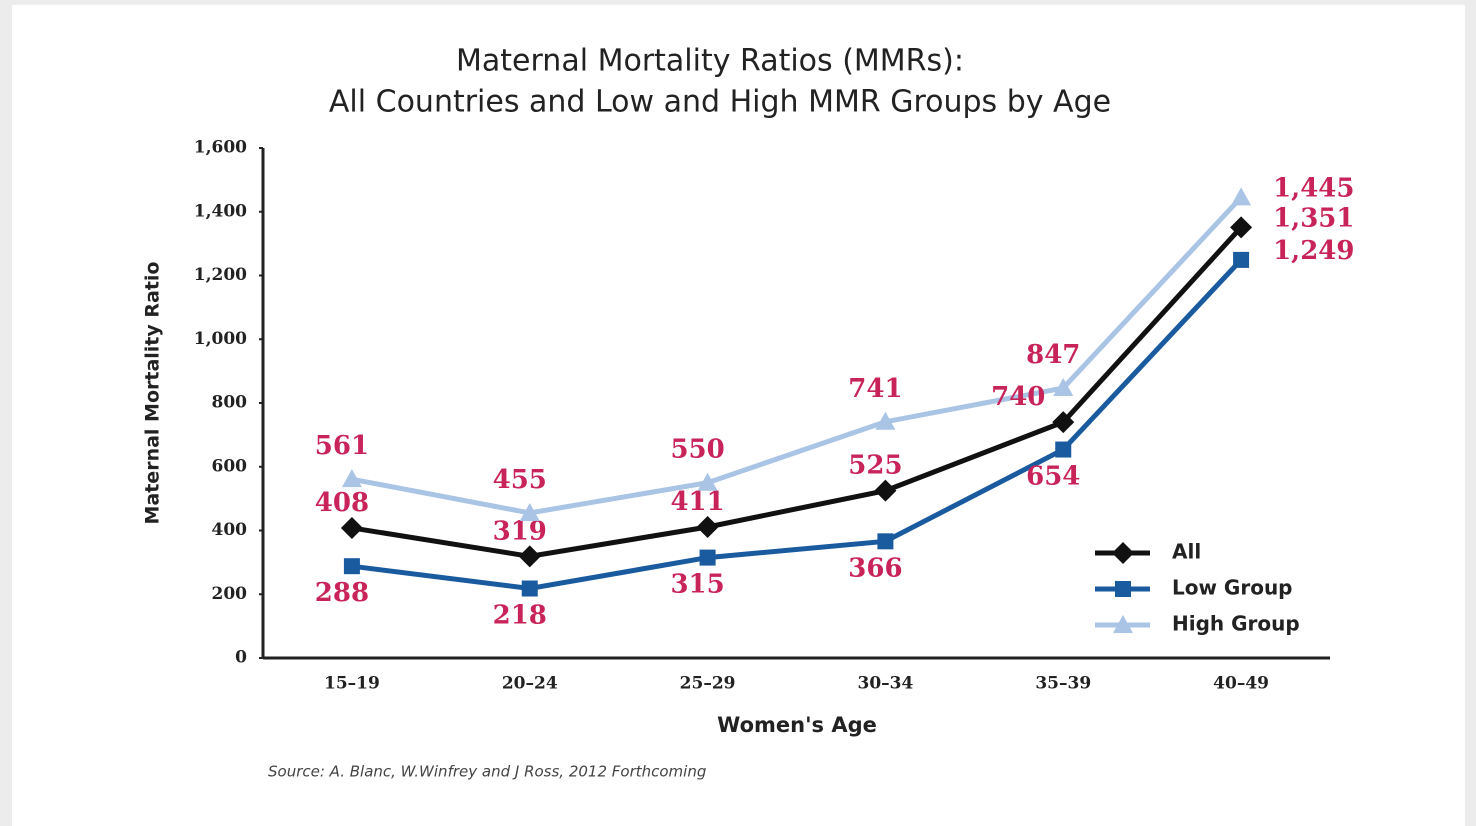 This screenshot has height=826, width=1476. What do you see at coordinates (1186, 552) in the screenshot?
I see `legend-label: All` at bounding box center [1186, 552].